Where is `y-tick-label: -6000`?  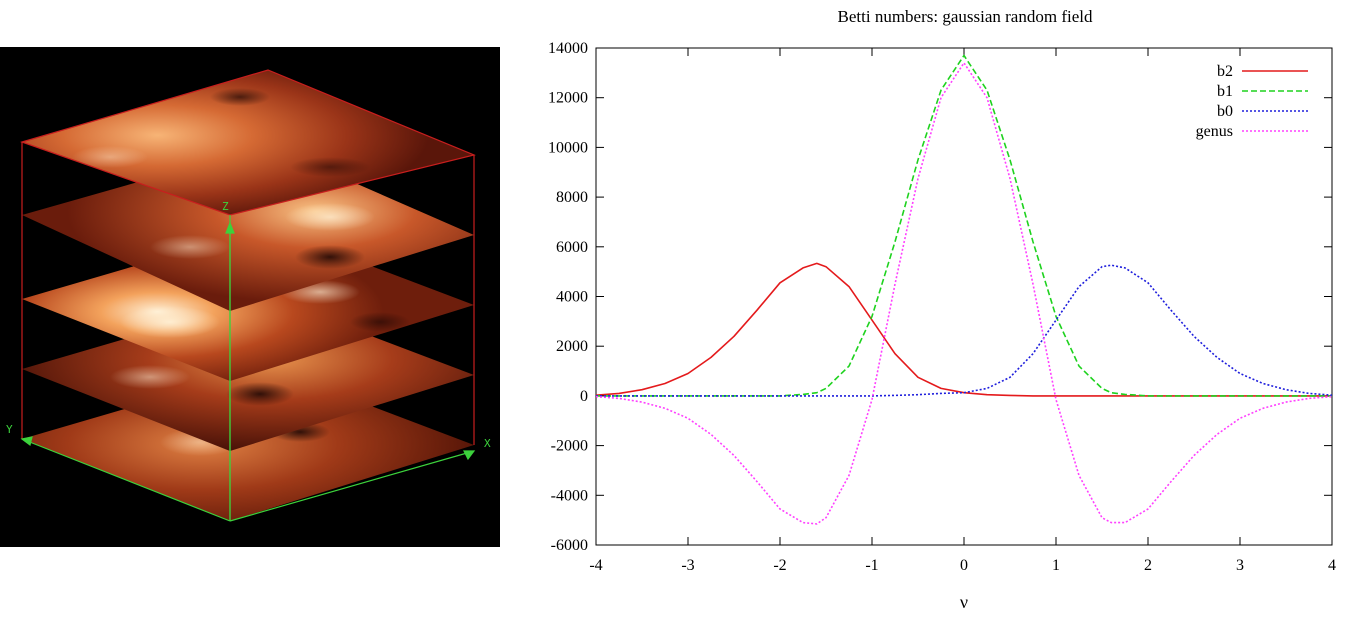 y-tick-label: -6000 is located at coordinates (569, 545).